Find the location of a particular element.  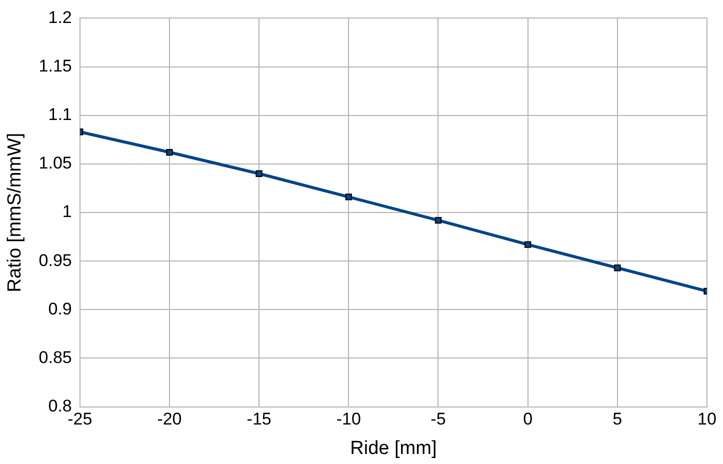

y-tick-label: 0.9 is located at coordinates (60, 308).